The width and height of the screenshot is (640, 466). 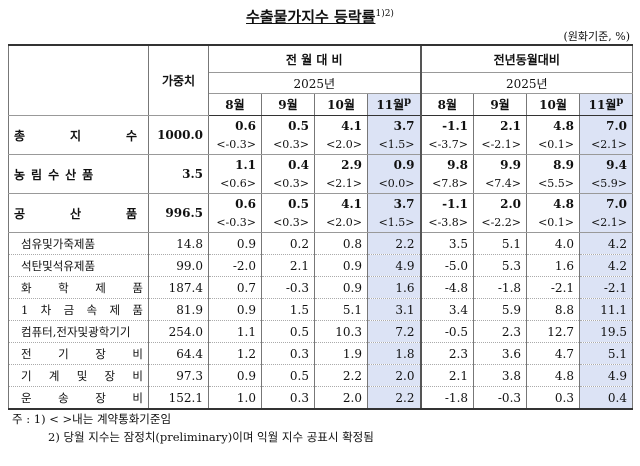 I want to click on value-cell: 1.5, so click(x=288, y=309).